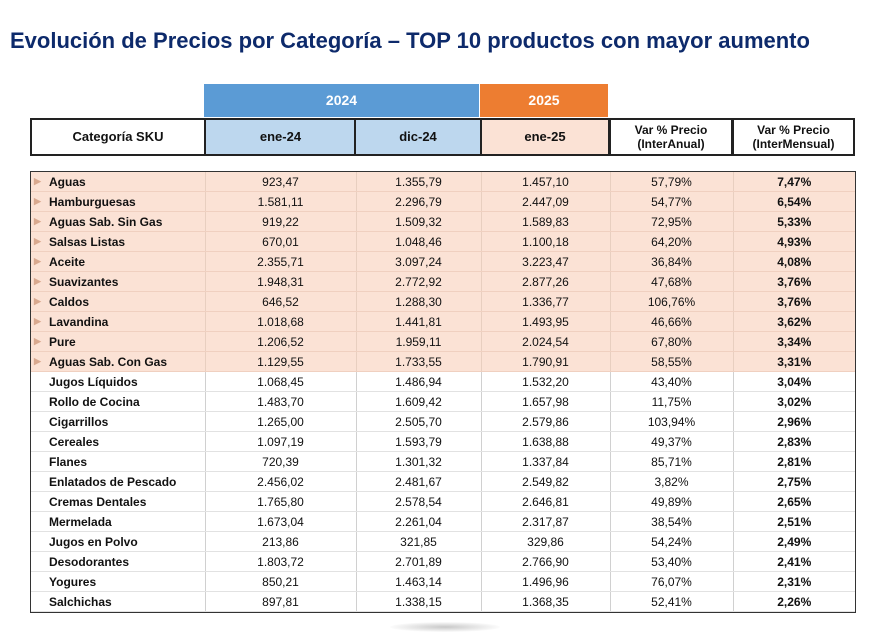 This screenshot has height=632, width=888. Describe the element at coordinates (794, 521) in the screenshot. I see `cell-var-intermensual: 2,51%` at that location.